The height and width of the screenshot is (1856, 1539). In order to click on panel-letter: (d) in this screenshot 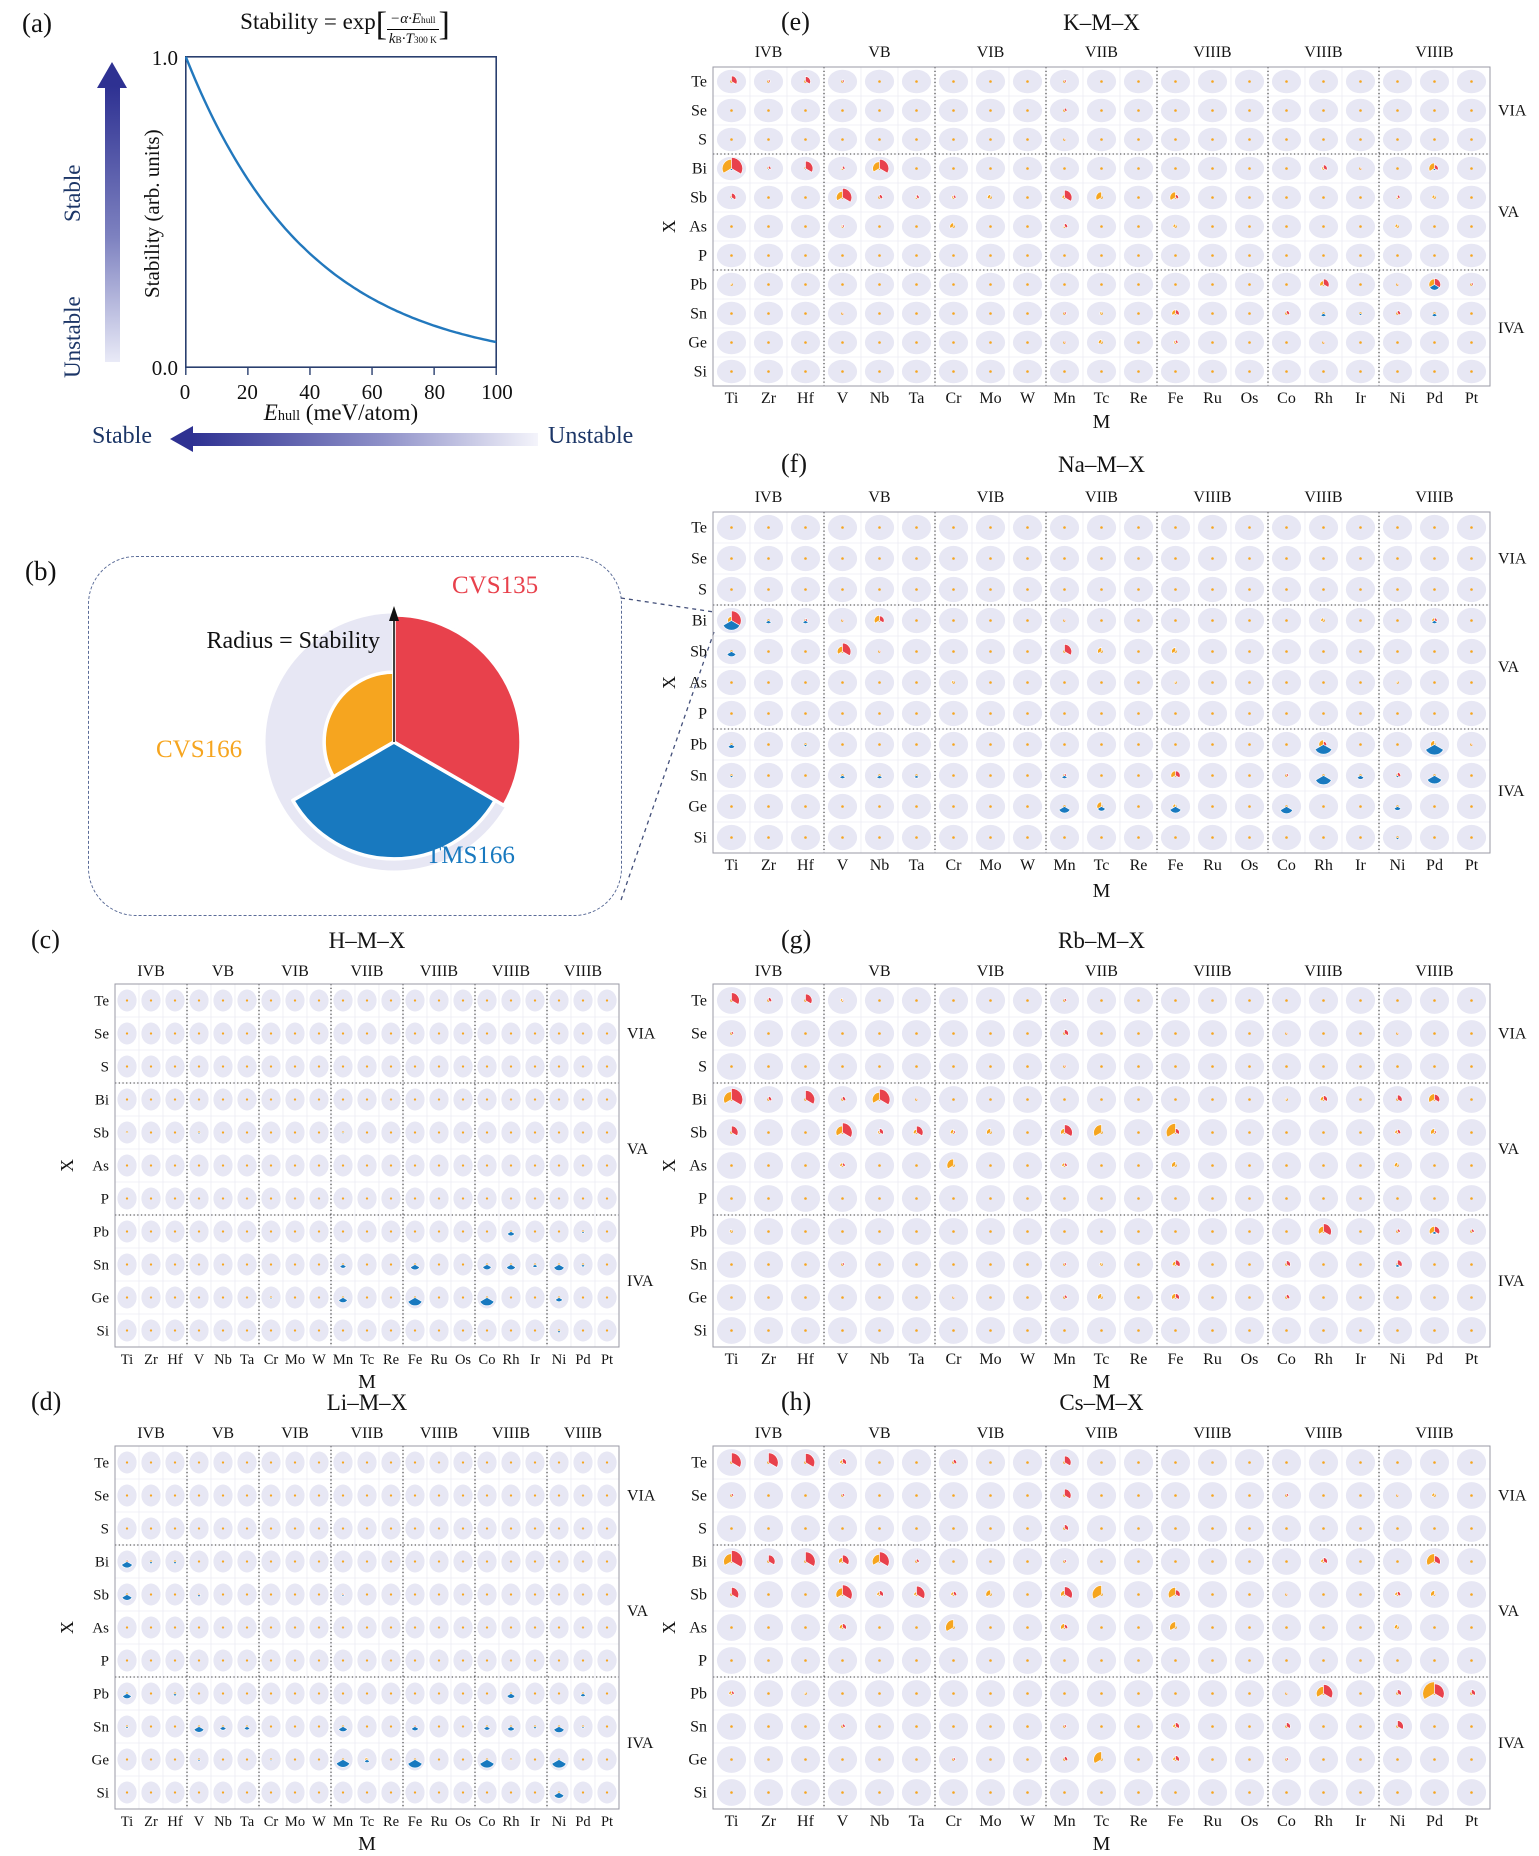, I will do `click(46, 1401)`.